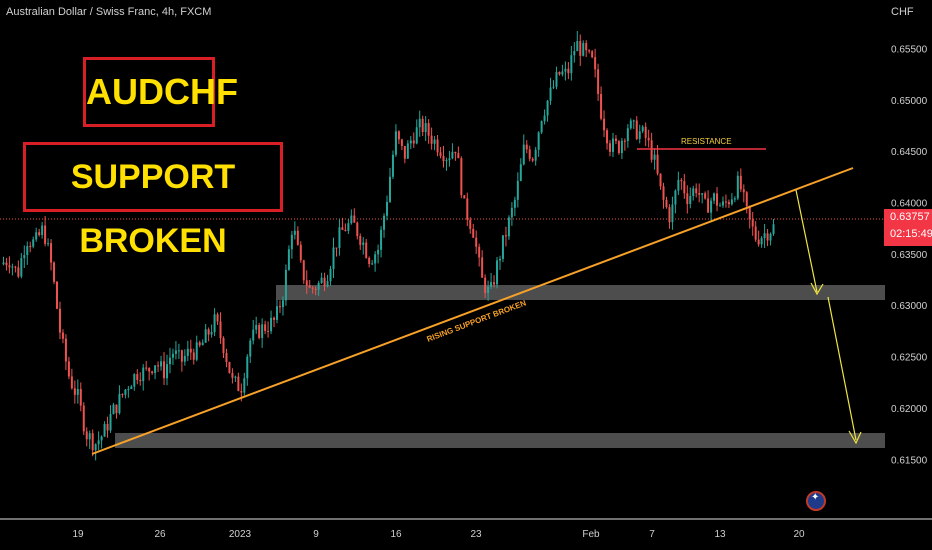  I want to click on price-tick-label: 0.63500, so click(909, 255).